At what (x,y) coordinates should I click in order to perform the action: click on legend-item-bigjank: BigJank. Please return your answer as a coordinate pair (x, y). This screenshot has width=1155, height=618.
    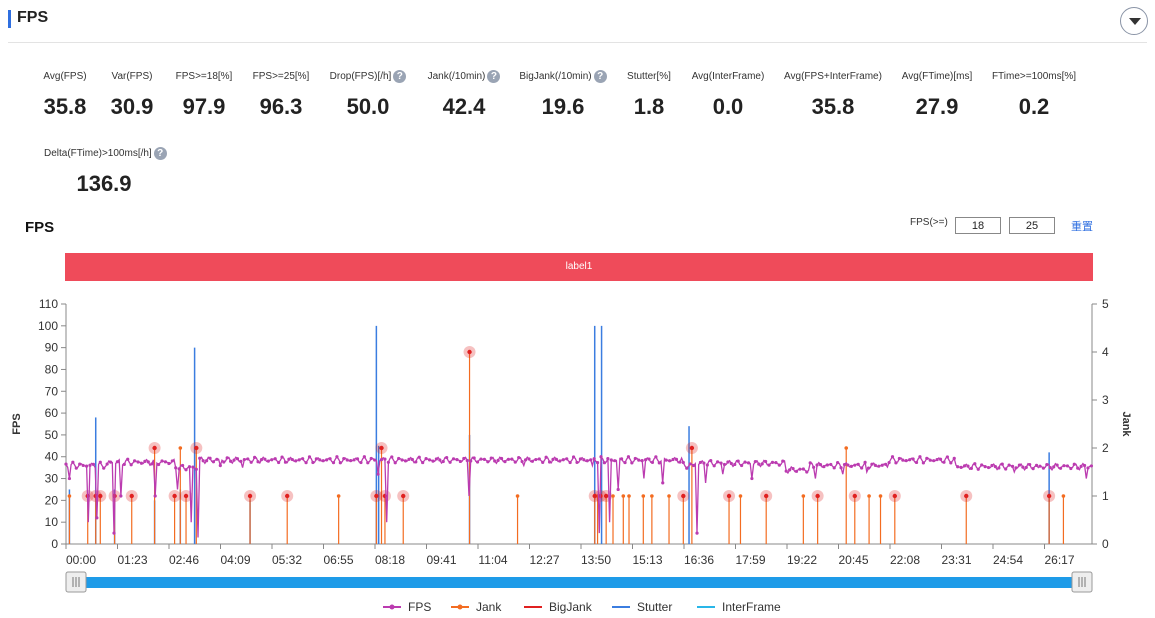
    Looking at the image, I should click on (558, 607).